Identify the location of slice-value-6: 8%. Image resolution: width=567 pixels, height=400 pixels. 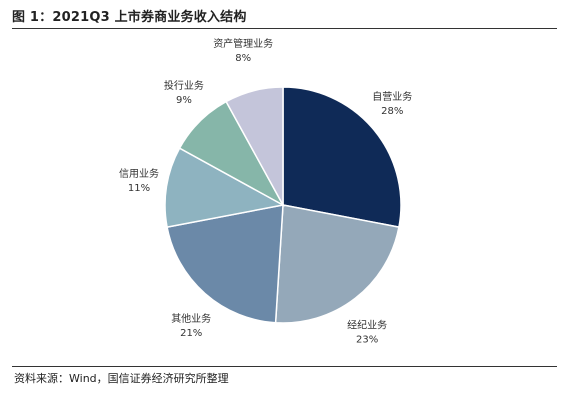
(243, 58).